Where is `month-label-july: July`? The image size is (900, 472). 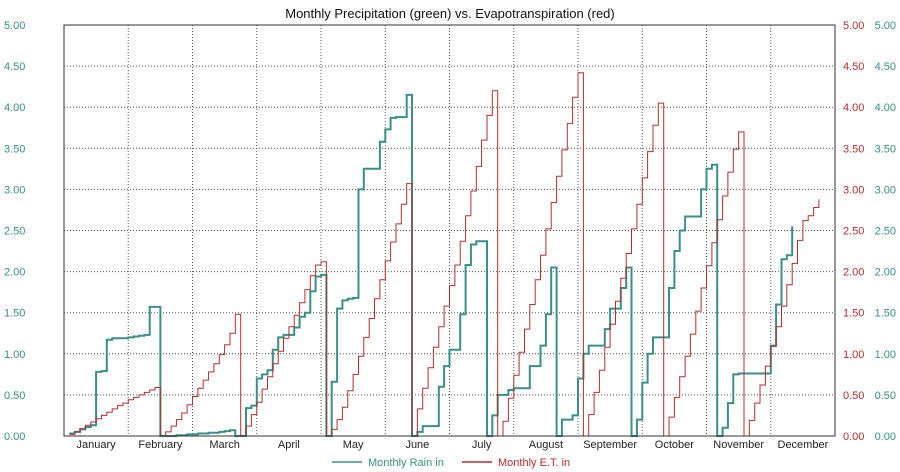
month-label-july: July is located at coordinates (482, 445).